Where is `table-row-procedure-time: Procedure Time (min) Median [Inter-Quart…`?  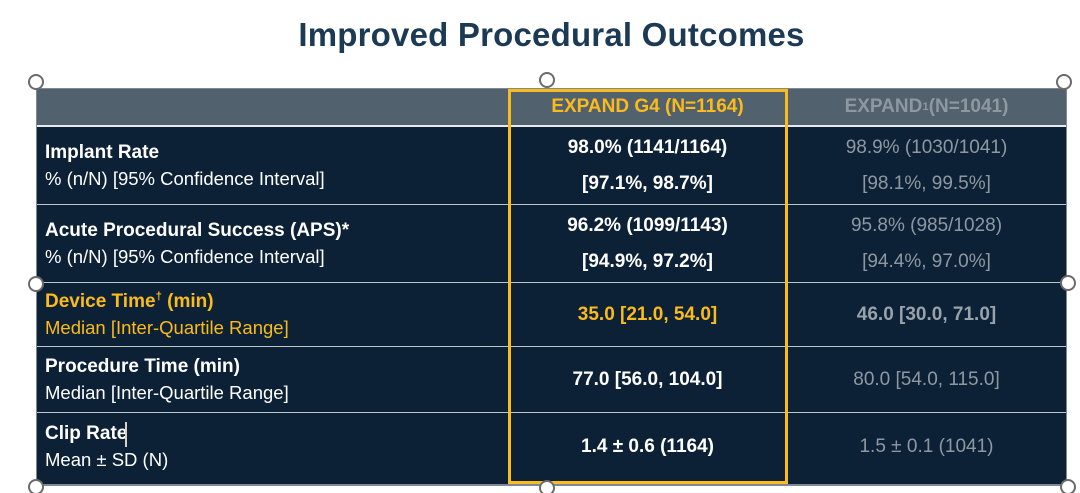 table-row-procedure-time: Procedure Time (min) Median [Inter-Quart… is located at coordinates (551, 379).